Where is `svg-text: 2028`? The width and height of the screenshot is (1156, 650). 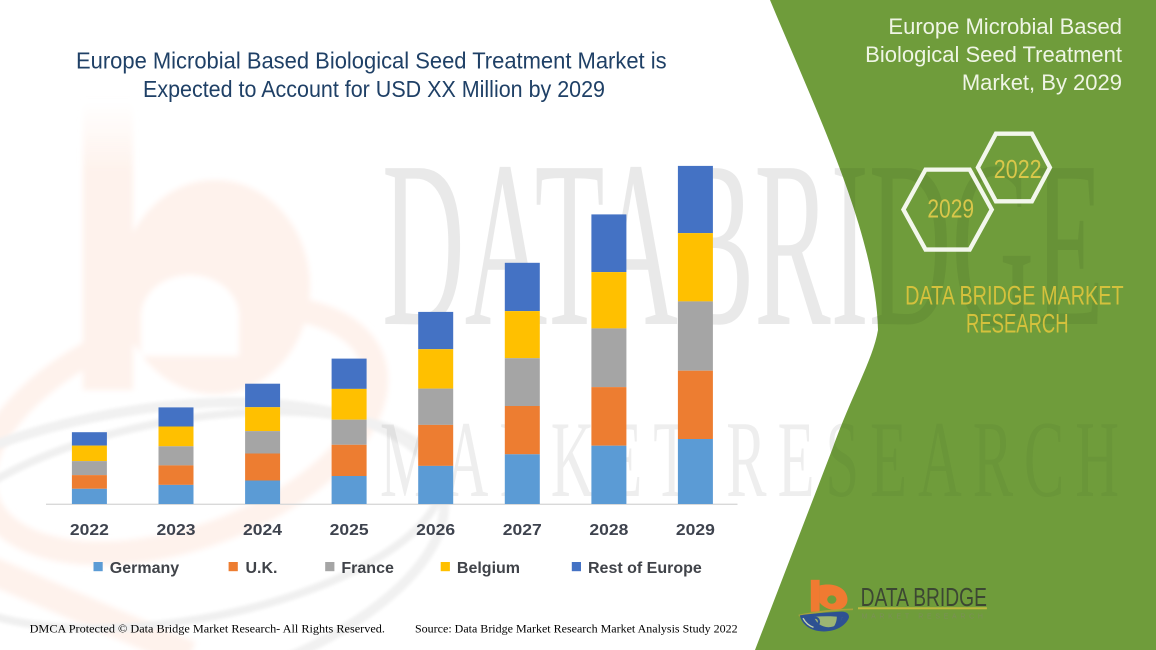
svg-text: 2028 is located at coordinates (608, 530).